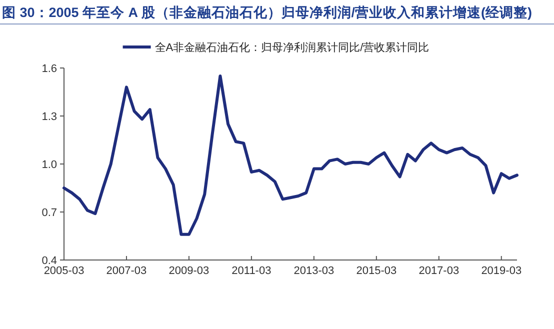 The image size is (554, 329). I want to click on x-tick-label: 2013-03, so click(314, 271).